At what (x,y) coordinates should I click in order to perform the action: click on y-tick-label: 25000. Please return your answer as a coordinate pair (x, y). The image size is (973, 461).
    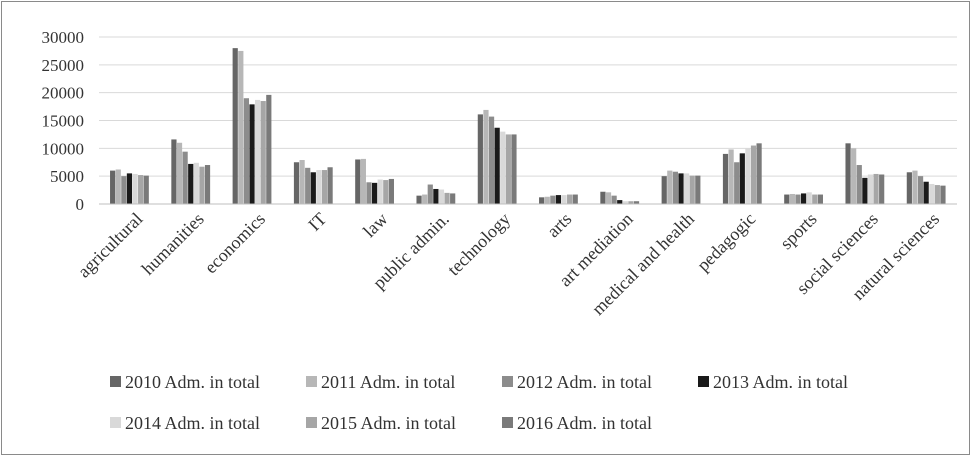
    Looking at the image, I should click on (63, 65).